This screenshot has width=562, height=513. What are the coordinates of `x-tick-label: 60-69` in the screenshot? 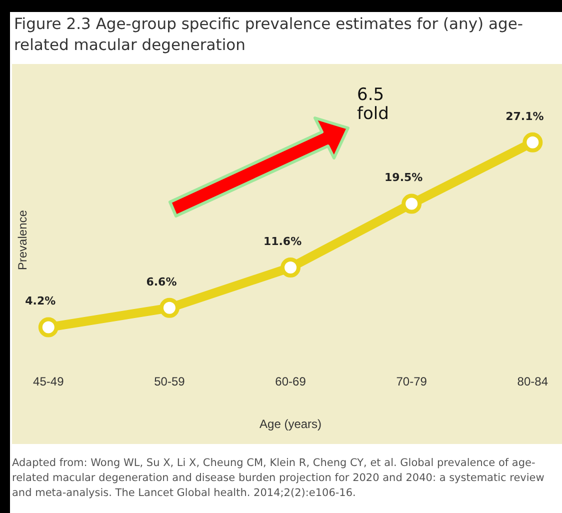 It's located at (290, 381).